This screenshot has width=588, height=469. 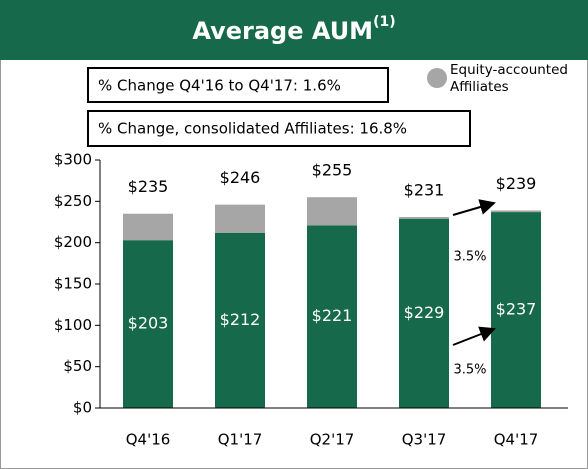 I want to click on y-tick-label: $0, so click(x=82, y=408).